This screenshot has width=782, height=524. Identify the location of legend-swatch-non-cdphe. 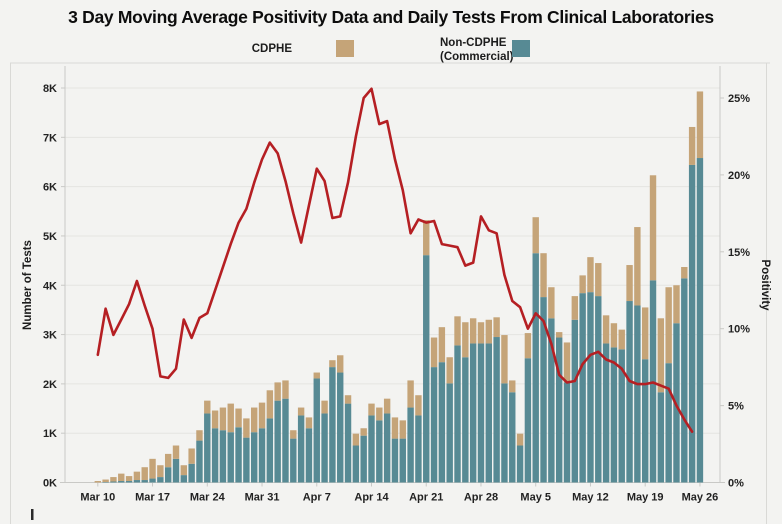
(521, 48).